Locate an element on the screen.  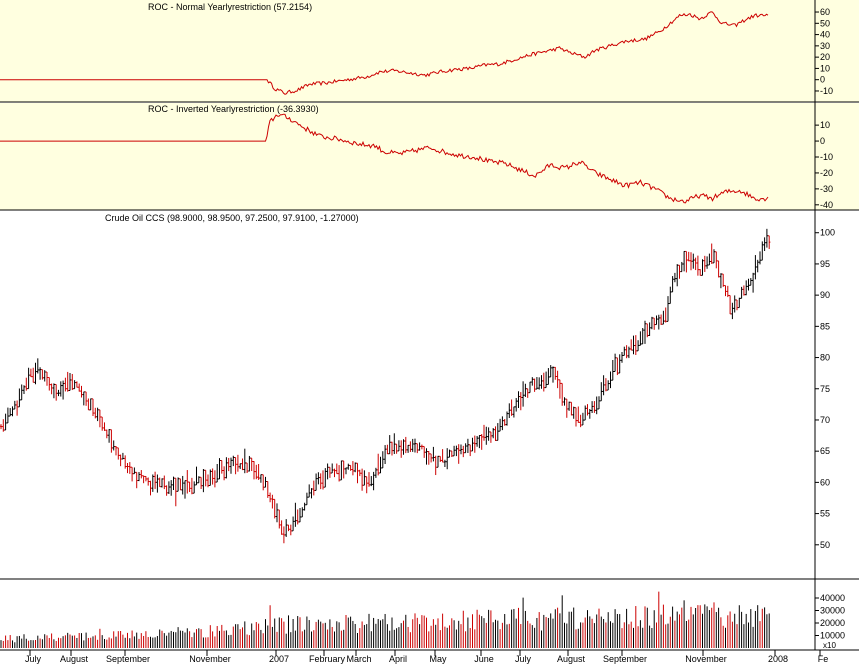
x-tick-label: August is located at coordinates (571, 659).